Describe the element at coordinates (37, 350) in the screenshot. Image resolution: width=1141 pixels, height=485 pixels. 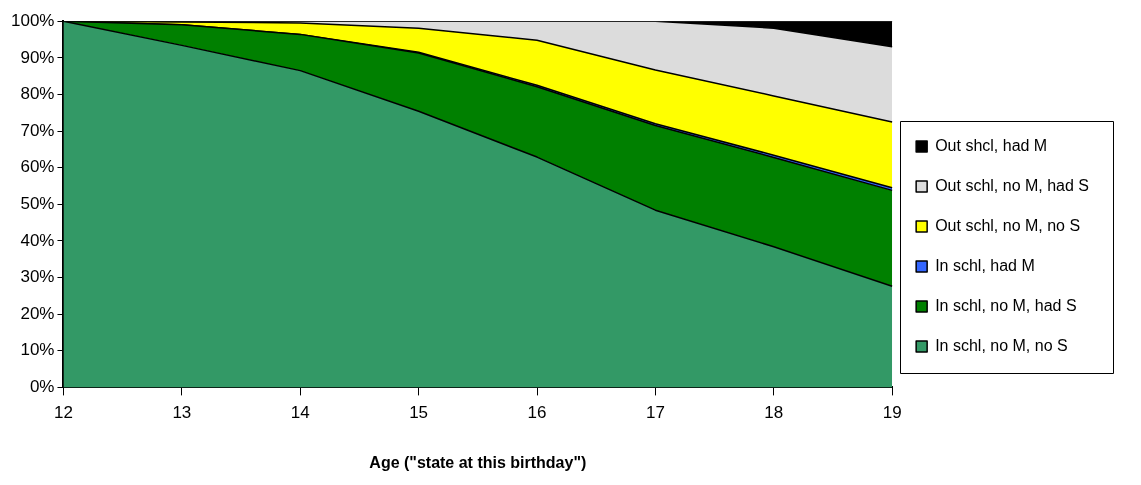
I see `y-tick-label: 10%` at that location.